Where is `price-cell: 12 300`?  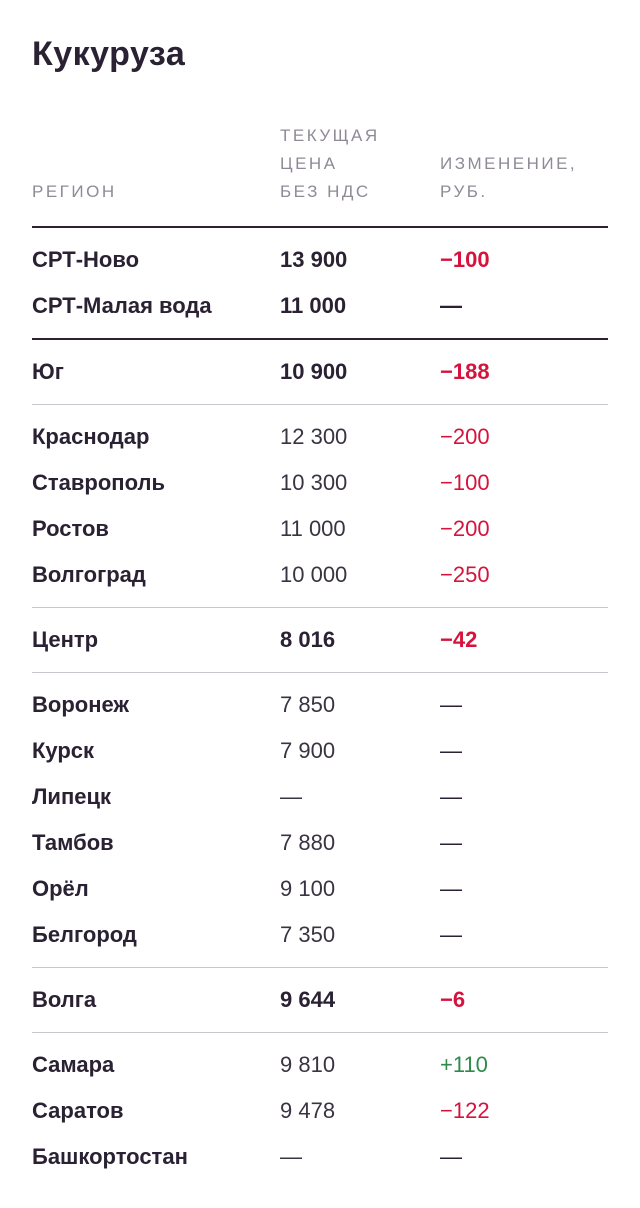
price-cell: 12 300 is located at coordinates (314, 436).